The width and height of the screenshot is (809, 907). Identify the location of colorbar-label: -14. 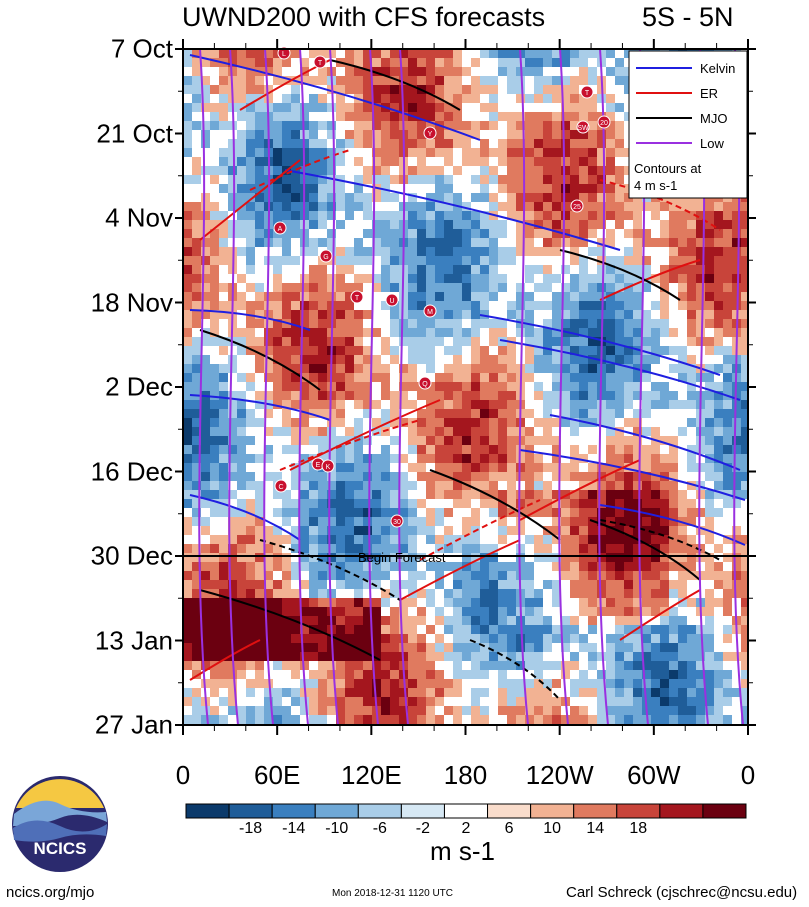
(294, 828).